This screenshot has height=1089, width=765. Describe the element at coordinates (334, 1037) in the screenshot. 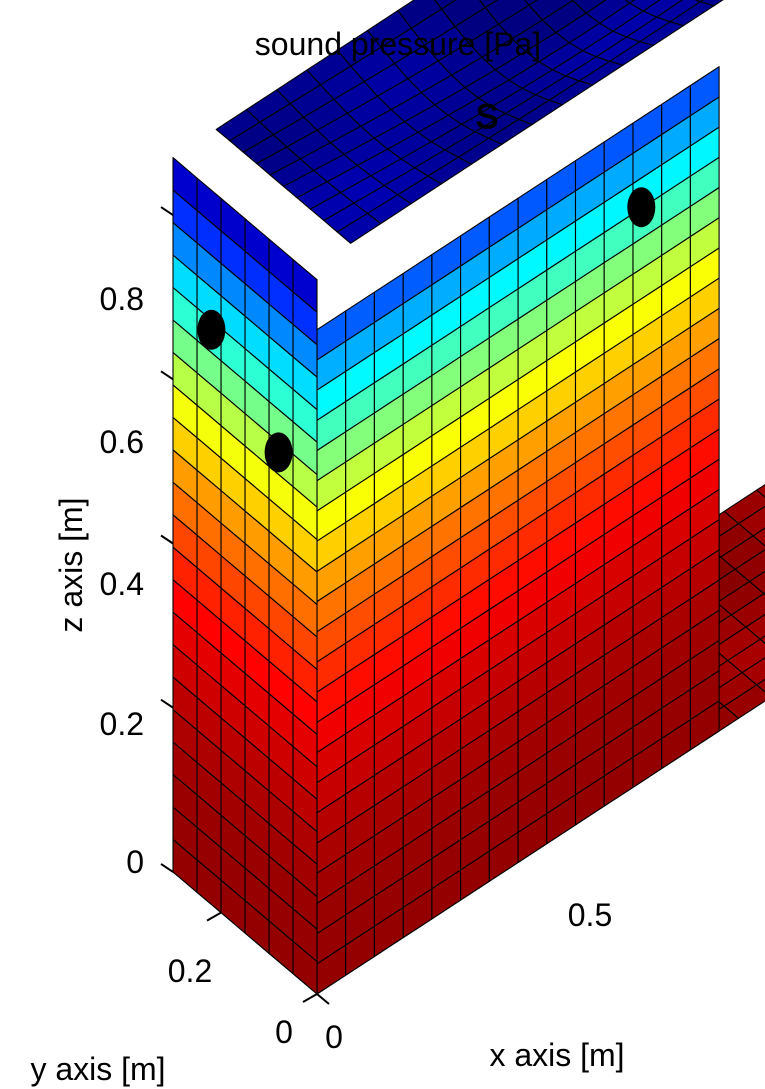

I see `x-tick-label: 0` at that location.